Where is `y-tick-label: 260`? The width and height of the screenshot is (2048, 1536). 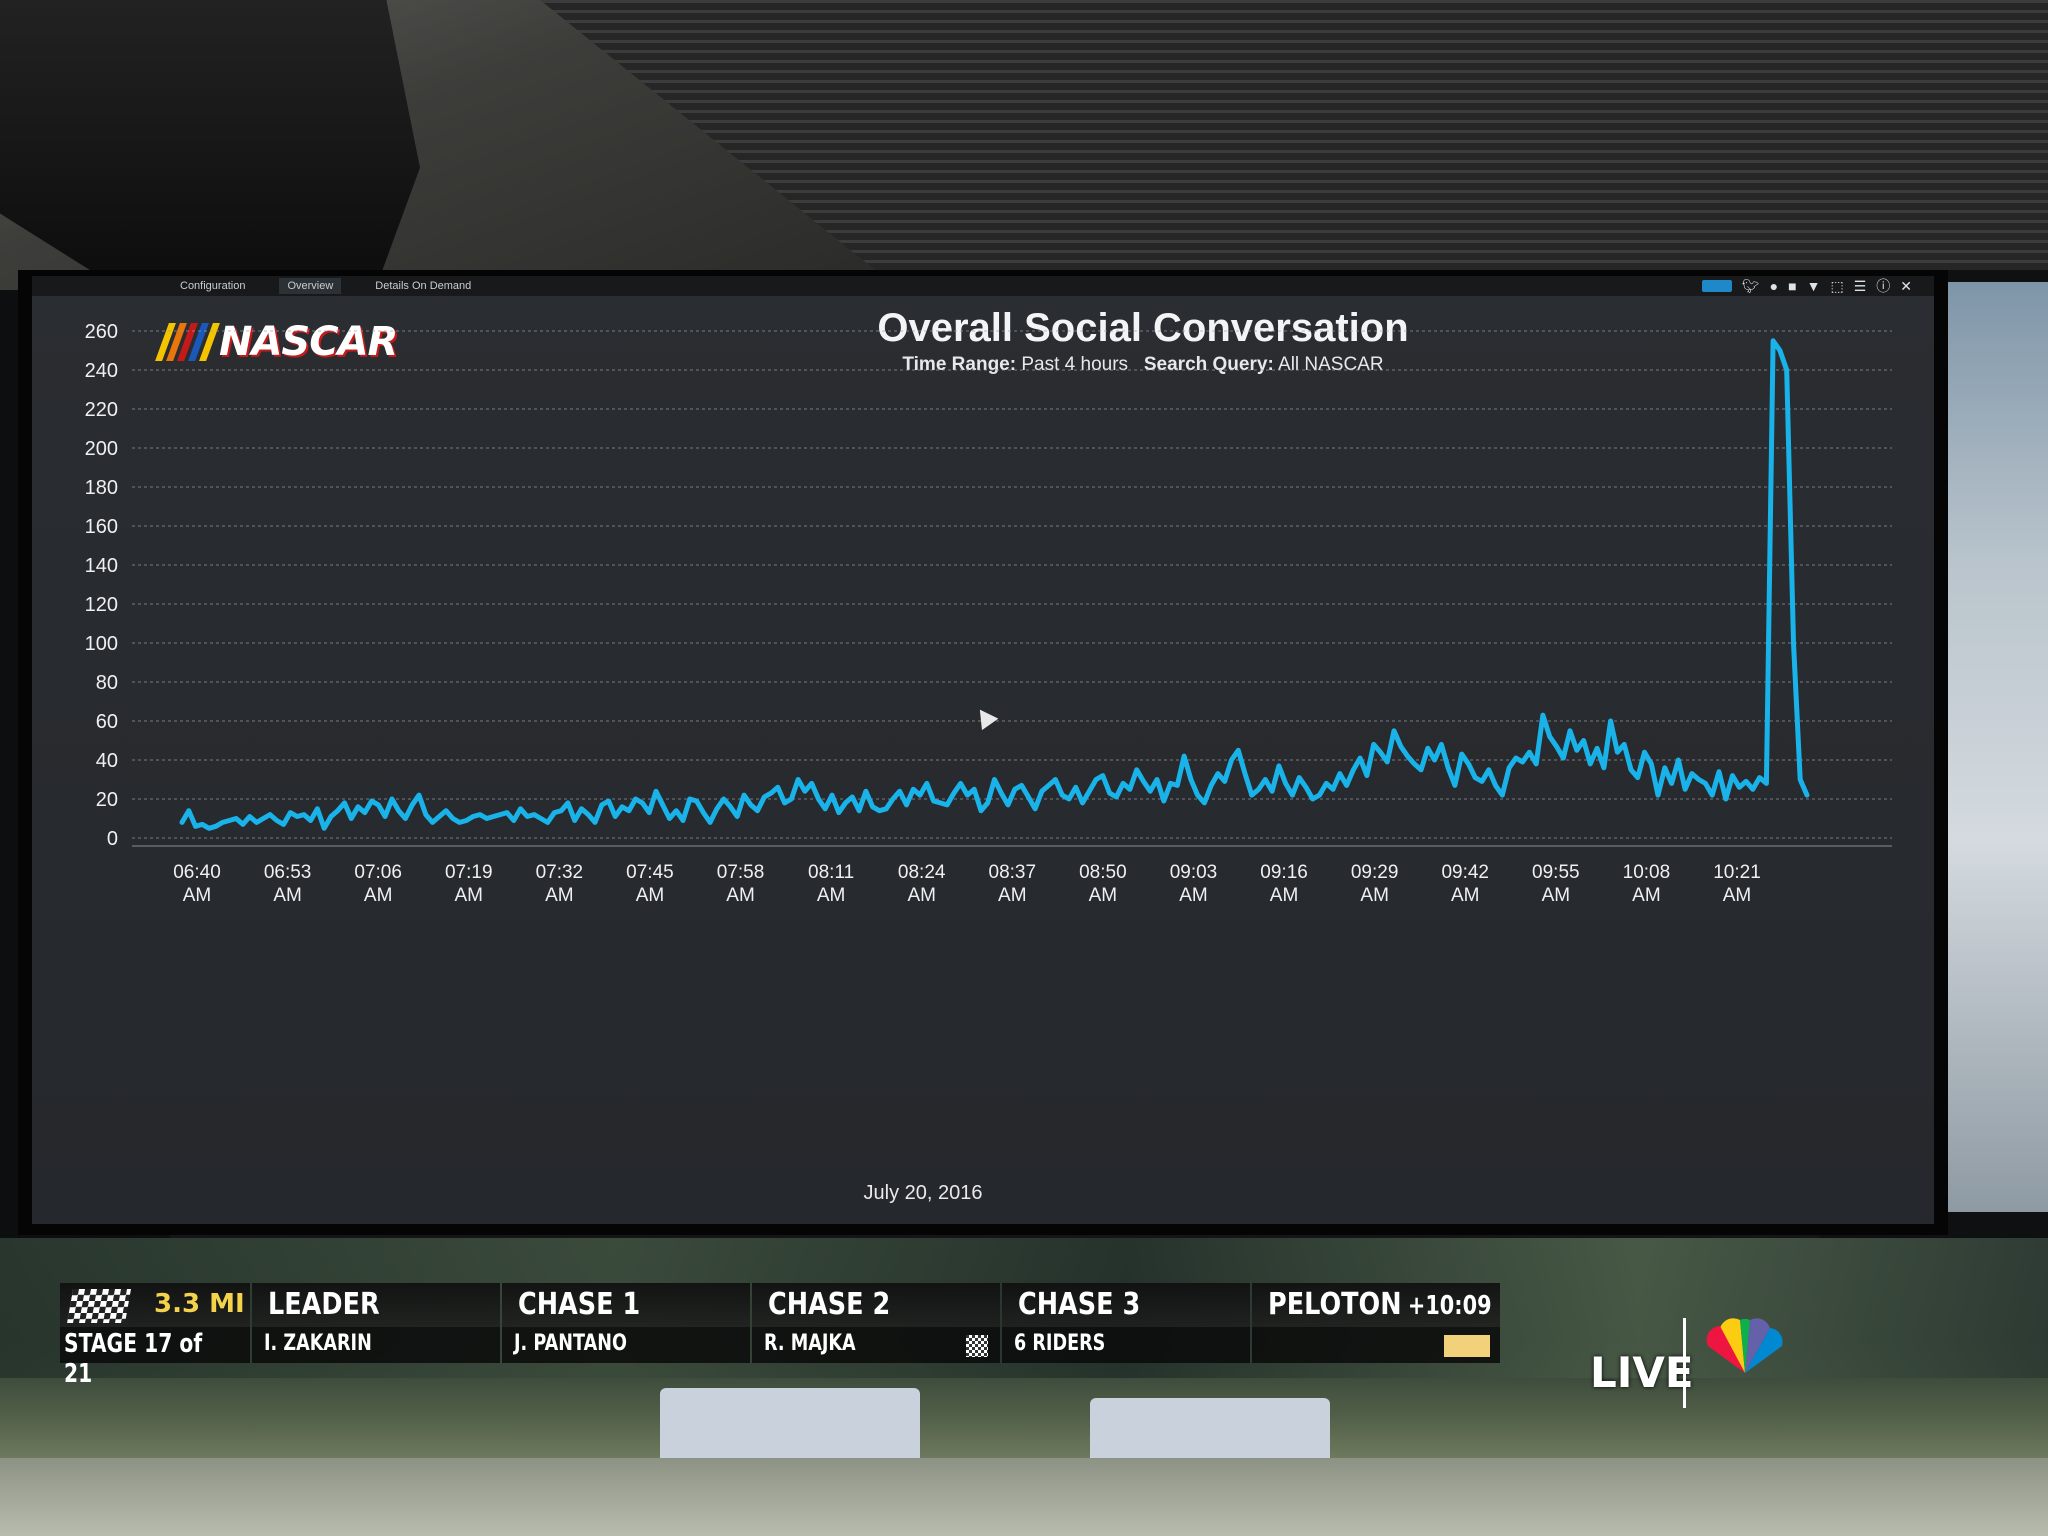
y-tick-label: 260 is located at coordinates (101, 332).